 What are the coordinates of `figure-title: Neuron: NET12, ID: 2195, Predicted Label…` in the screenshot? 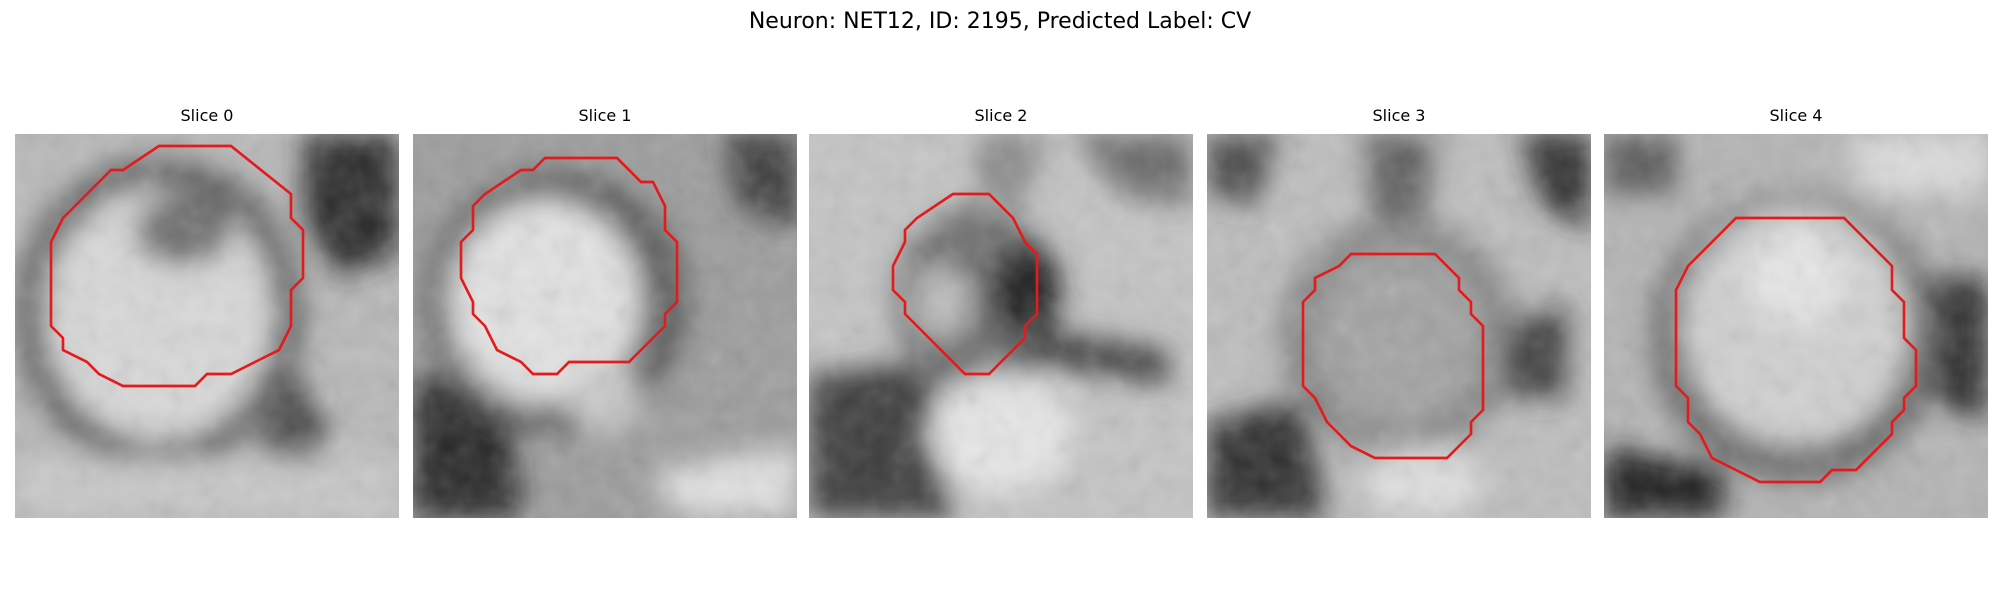 It's located at (1000, 21).